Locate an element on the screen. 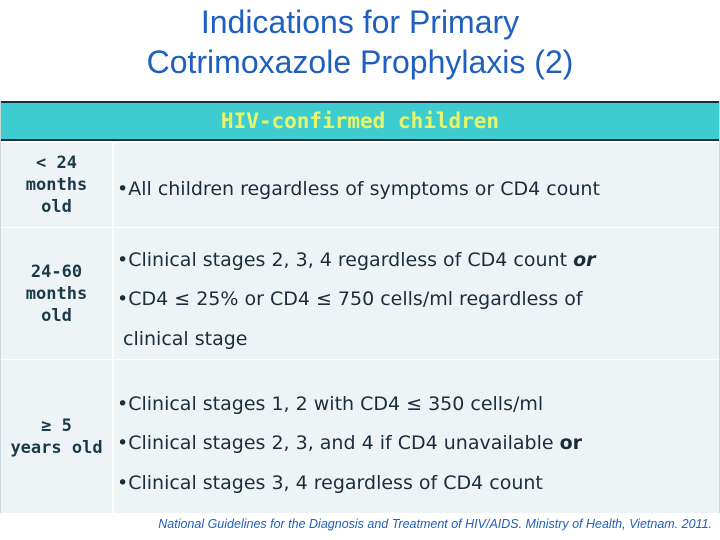 The image size is (720, 540). age-label-line: ≥ 5 is located at coordinates (56, 425).